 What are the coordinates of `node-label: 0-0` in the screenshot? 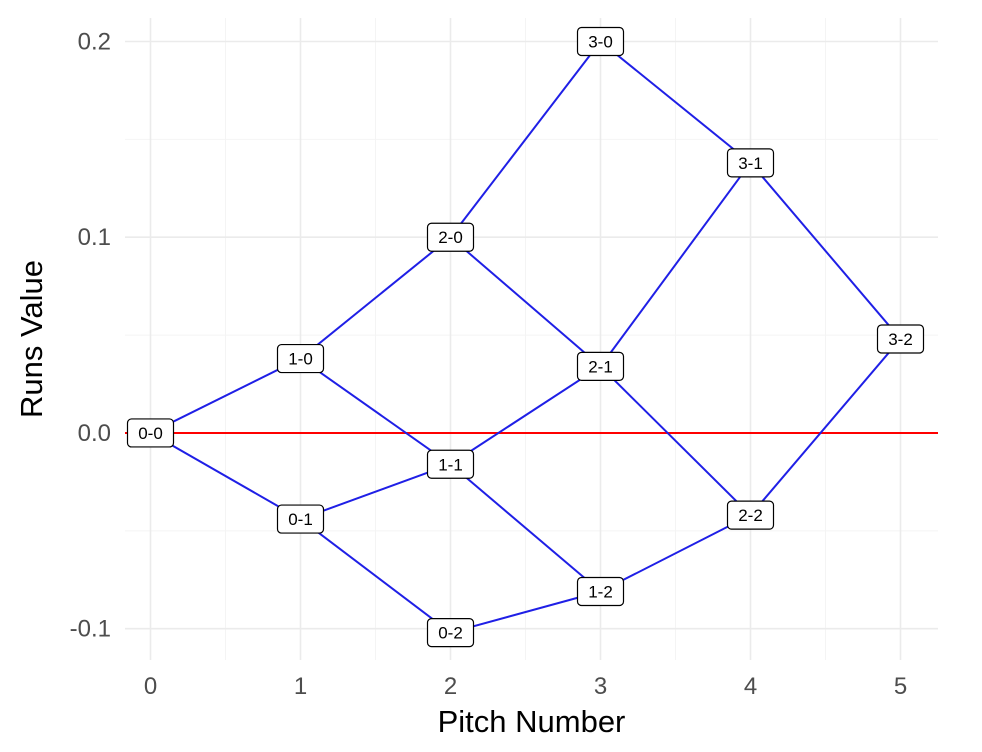 It's located at (150, 433).